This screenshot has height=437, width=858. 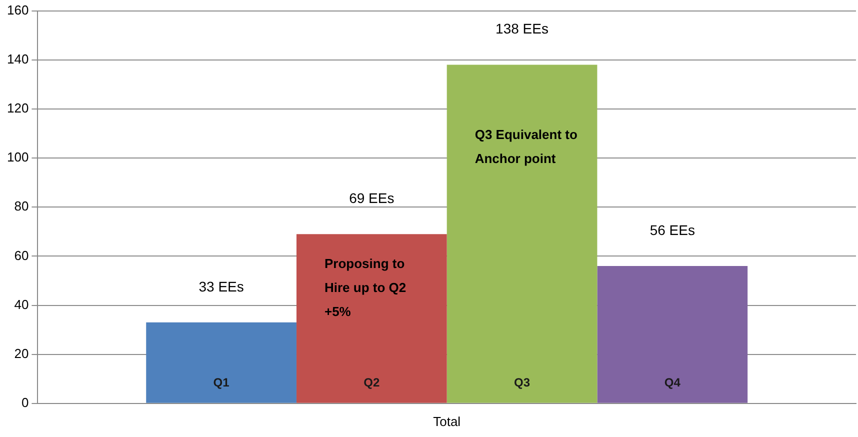 I want to click on y-tick-label: 160, so click(x=17, y=10).